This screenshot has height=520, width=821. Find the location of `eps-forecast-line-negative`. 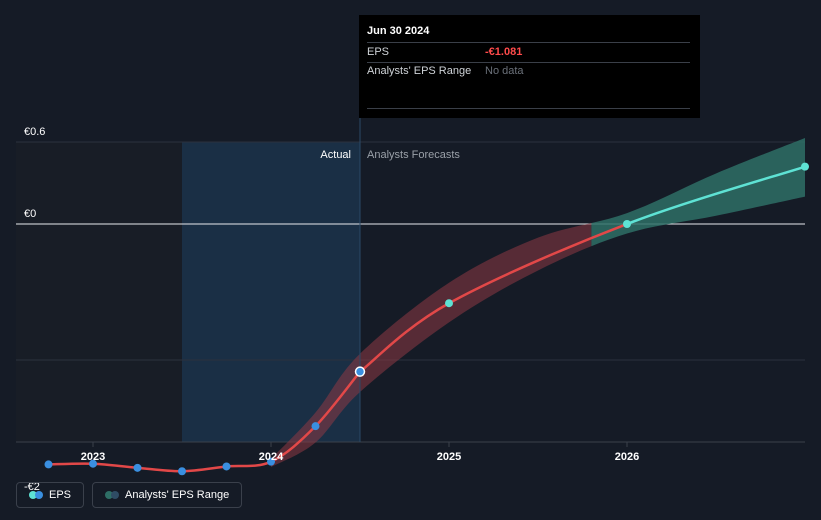

eps-forecast-line-negative is located at coordinates (493, 297).